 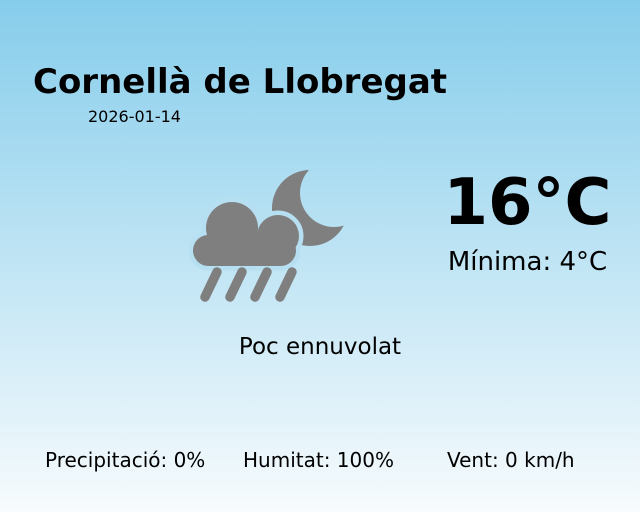 I want to click on current-temperature: 16°C, so click(x=527, y=203).